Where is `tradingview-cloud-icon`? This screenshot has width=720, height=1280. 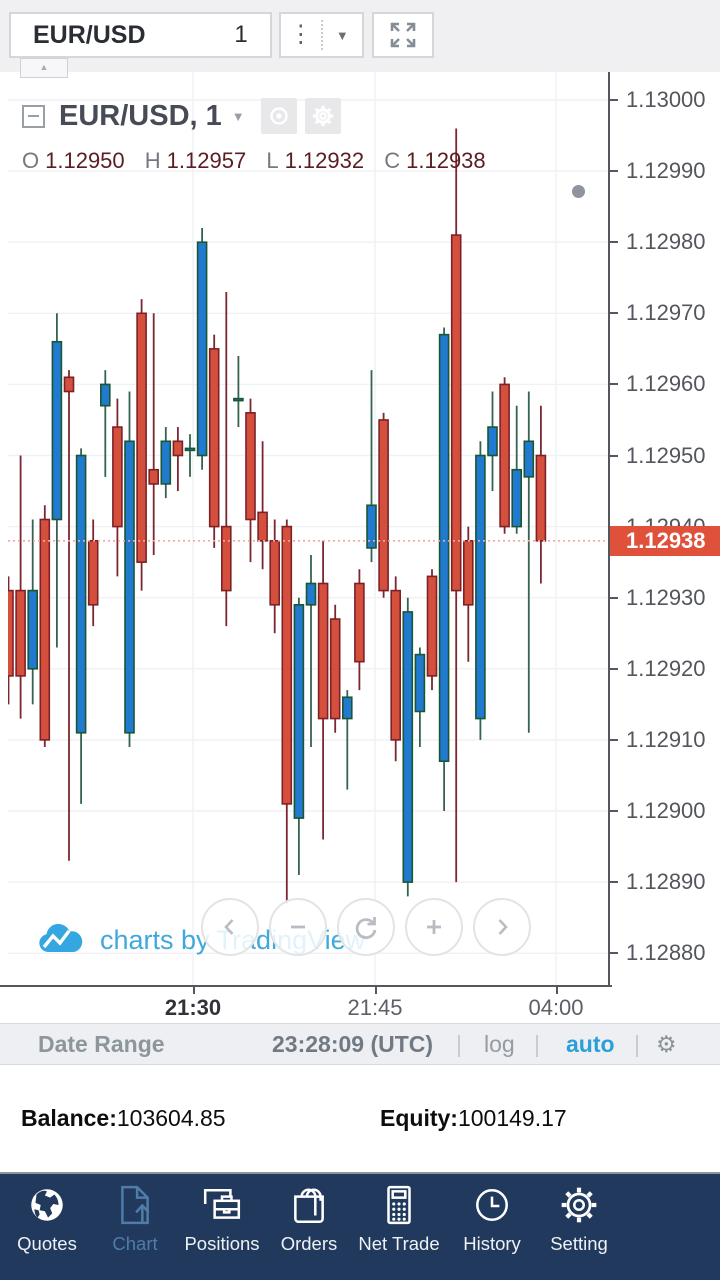
tradingview-cloud-icon is located at coordinates (61, 938).